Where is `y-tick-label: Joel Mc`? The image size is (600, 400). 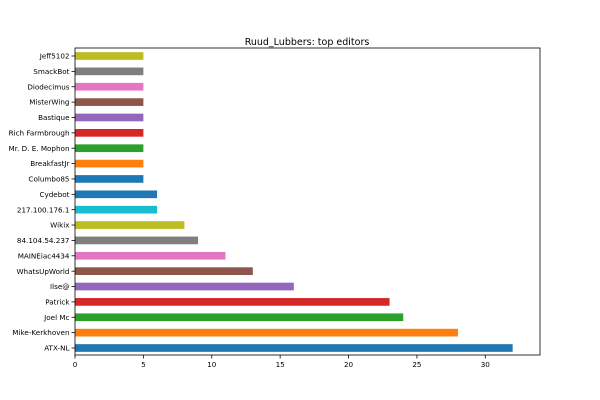 y-tick-label: Joel Mc is located at coordinates (56, 317).